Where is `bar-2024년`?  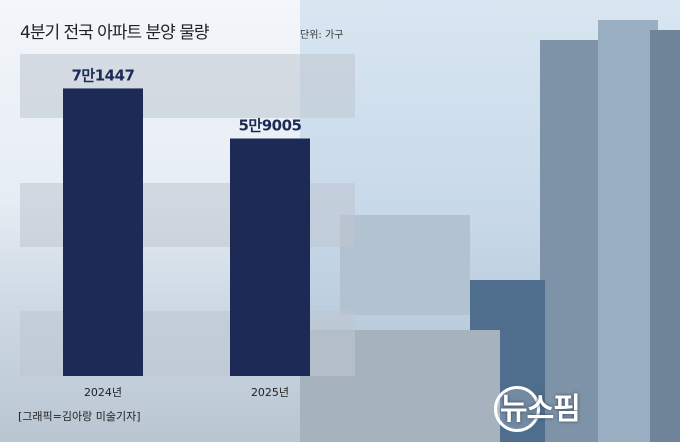
bar-2024년 is located at coordinates (103, 232).